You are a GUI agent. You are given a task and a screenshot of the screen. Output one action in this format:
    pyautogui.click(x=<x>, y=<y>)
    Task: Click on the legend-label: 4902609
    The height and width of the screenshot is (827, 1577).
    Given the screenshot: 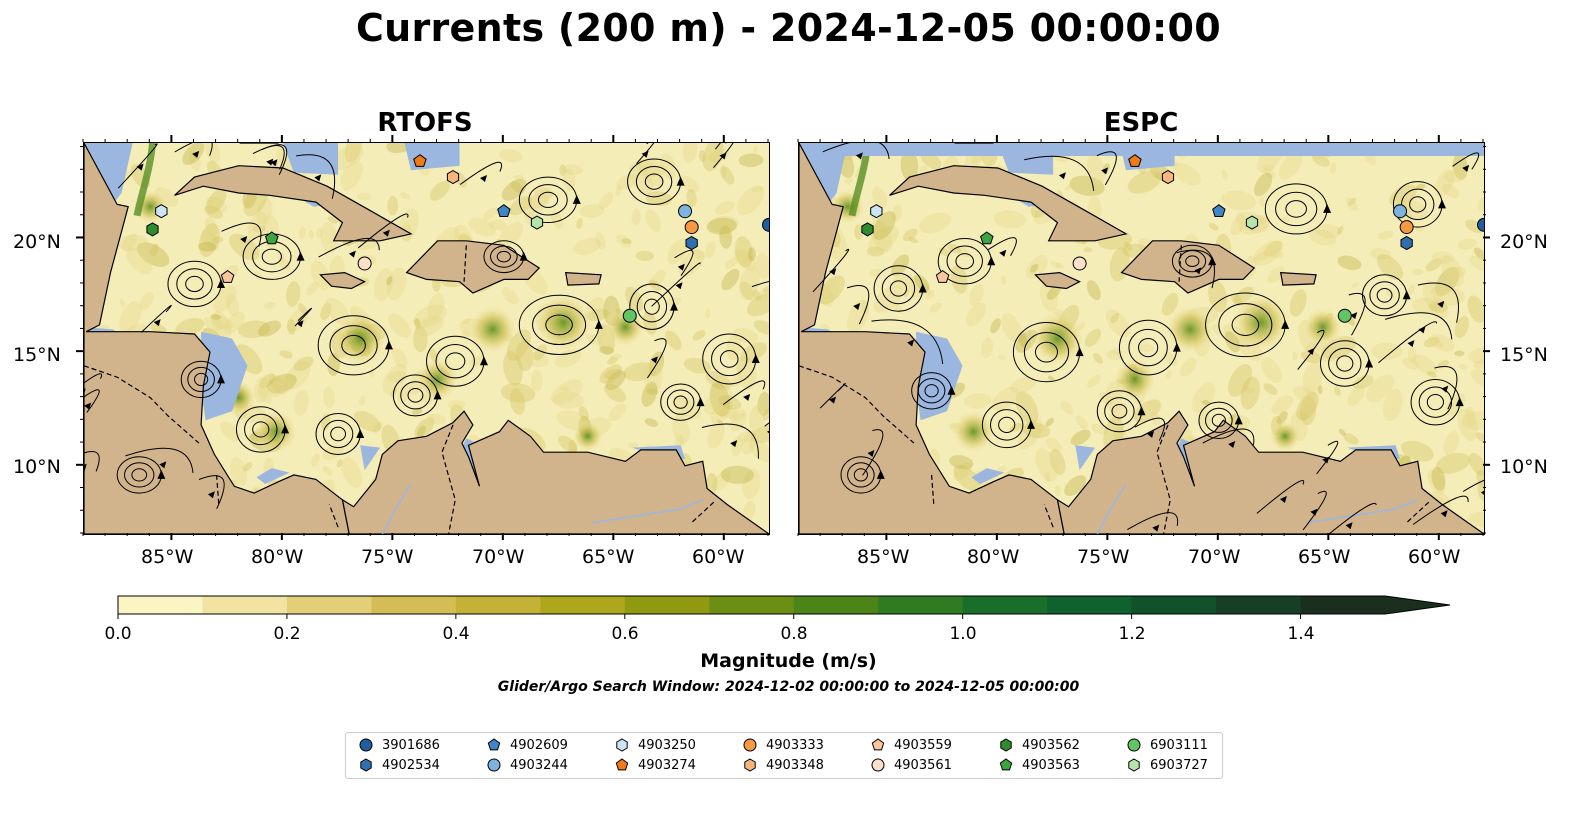 What is the action you would take?
    pyautogui.click(x=539, y=745)
    